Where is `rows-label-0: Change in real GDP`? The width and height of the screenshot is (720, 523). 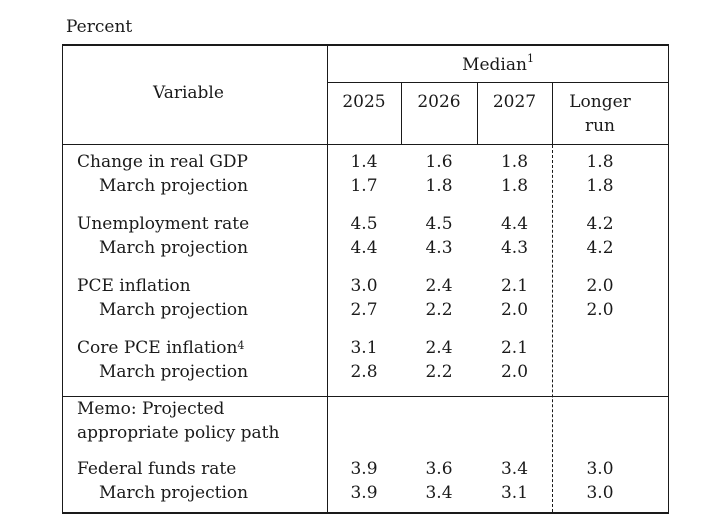 rows-label-0: Change in real GDP is located at coordinates (162, 162).